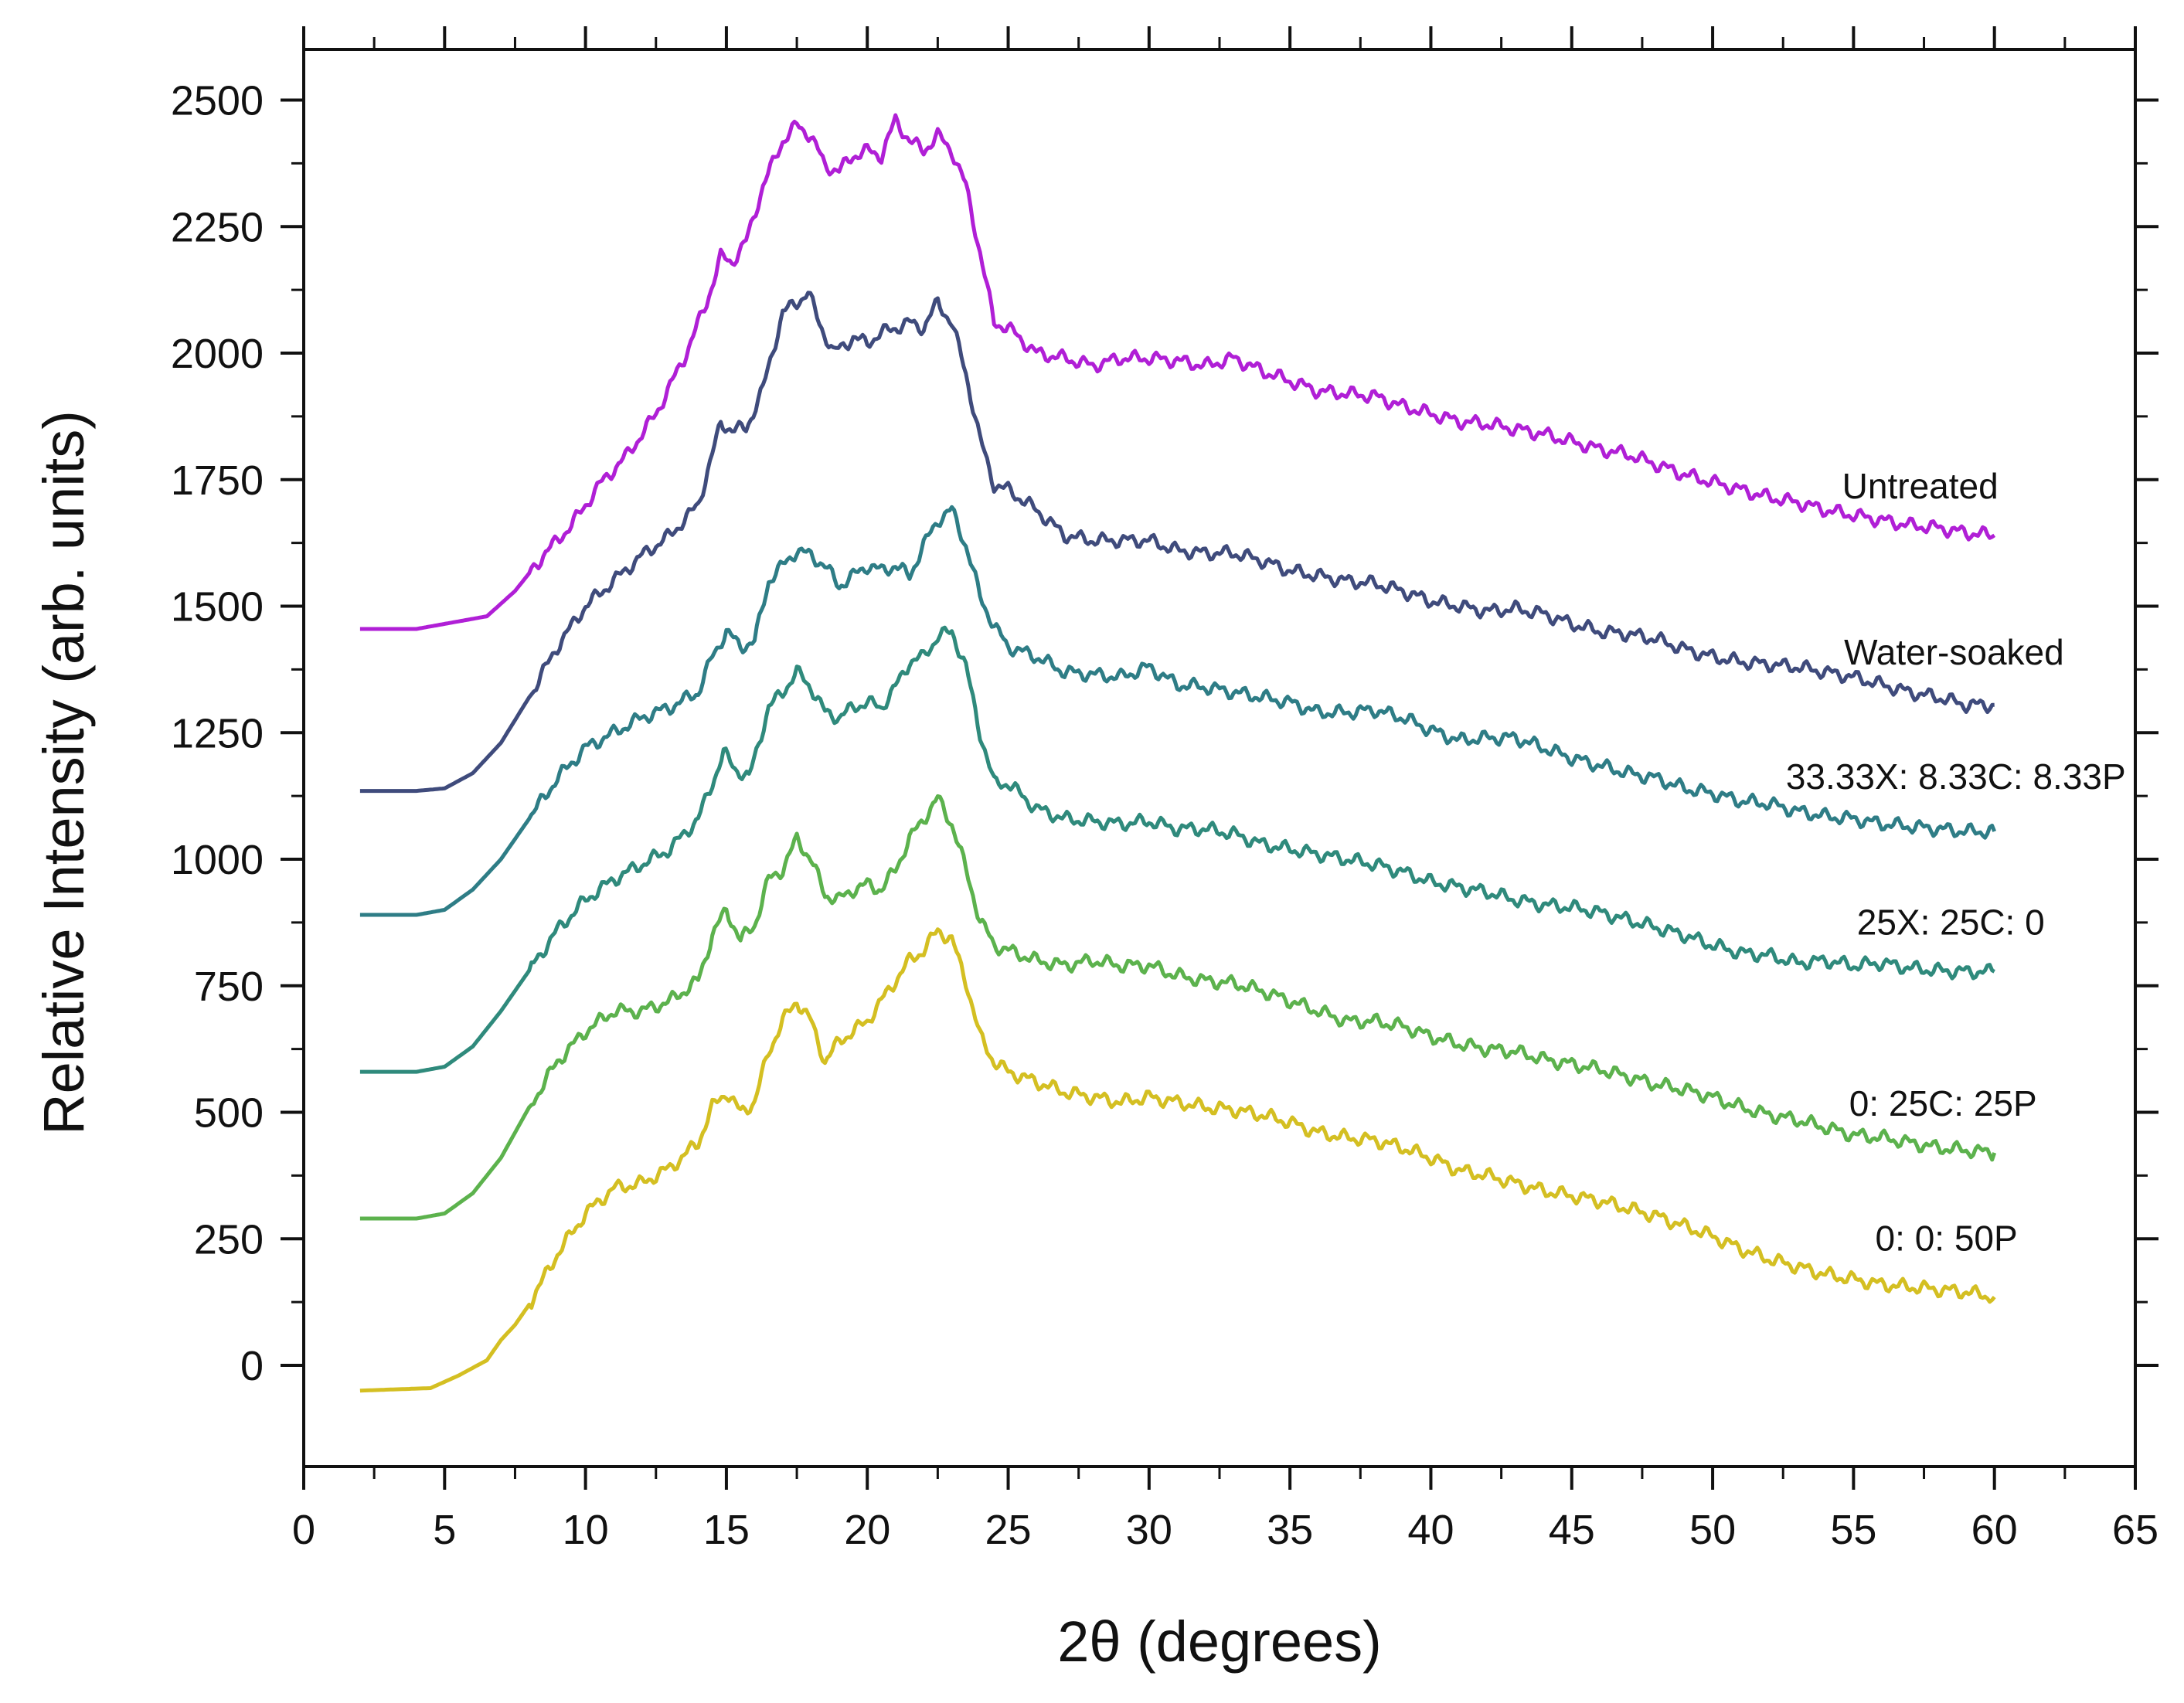 Image resolution: width=2184 pixels, height=1703 pixels. I want to click on series-label: 25X: 25C: 0, so click(1951, 922).